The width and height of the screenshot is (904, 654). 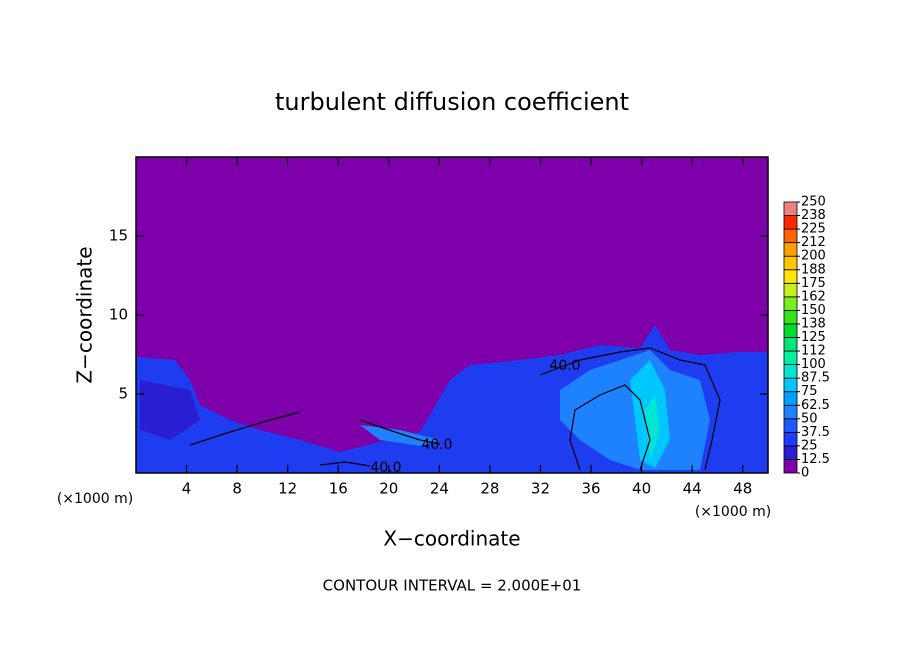 I want to click on colorbar-tick-label: 50, so click(x=809, y=418).